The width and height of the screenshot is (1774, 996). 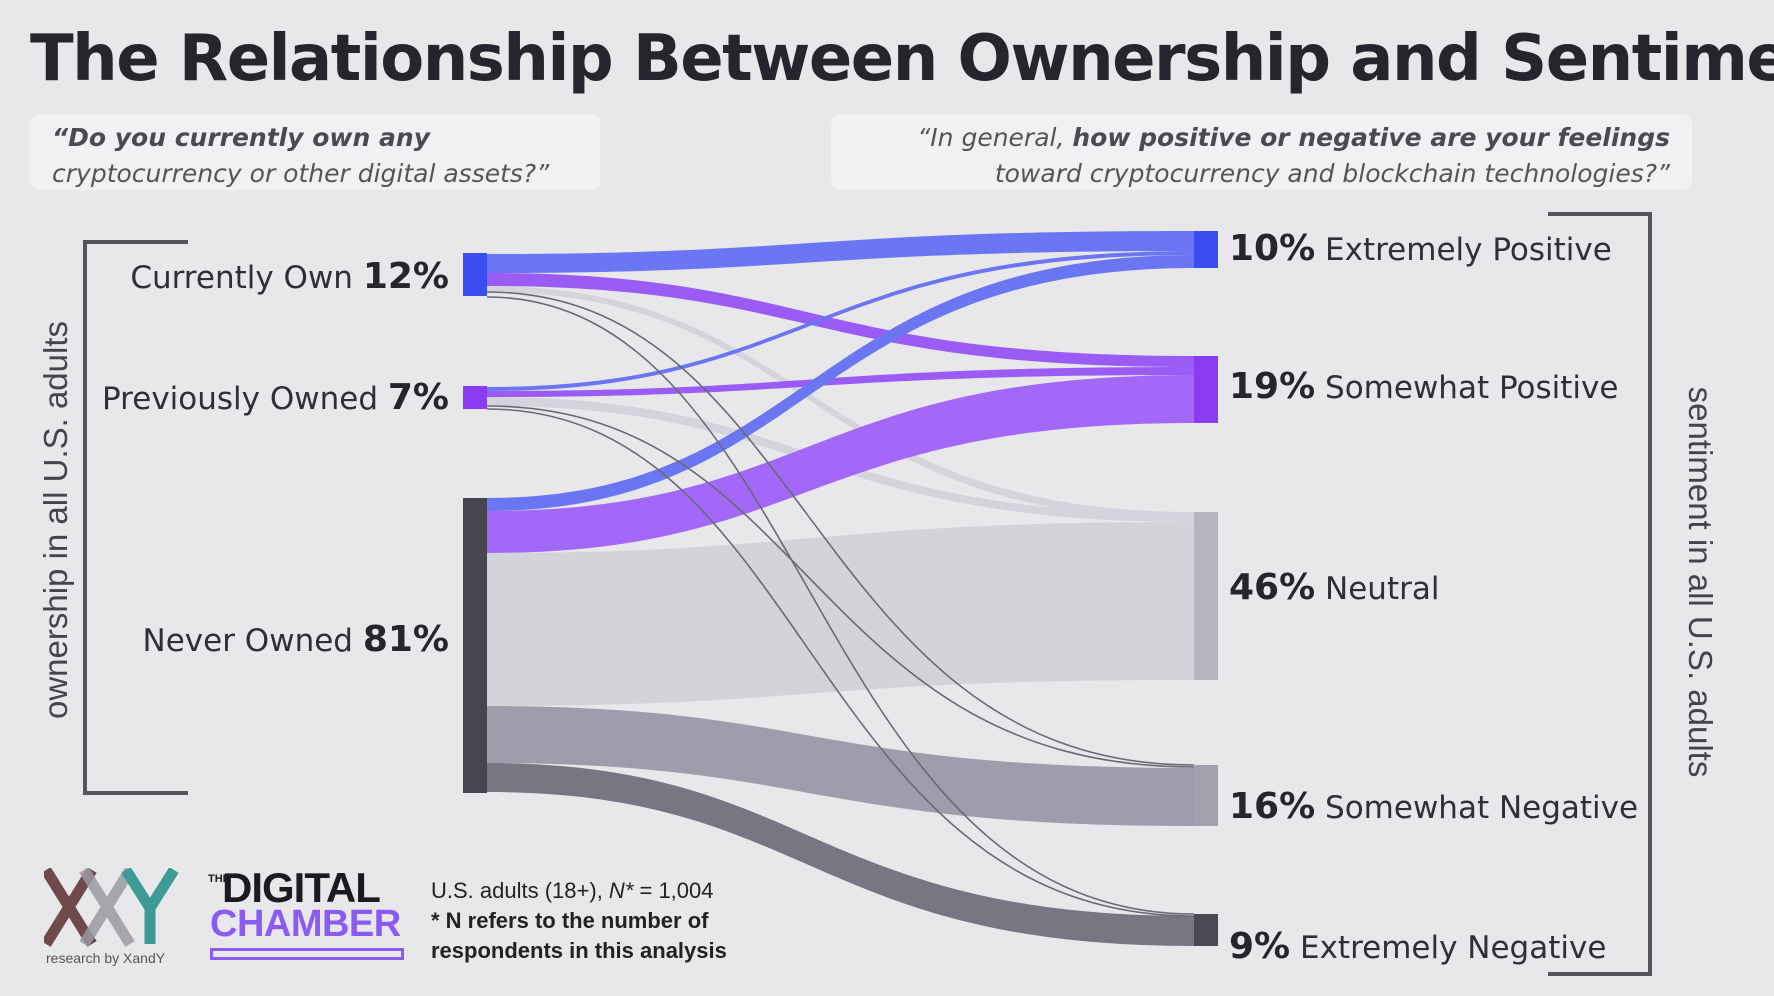 I want to click on sample-note-line2: * N refers to the number of, so click(x=570, y=920).